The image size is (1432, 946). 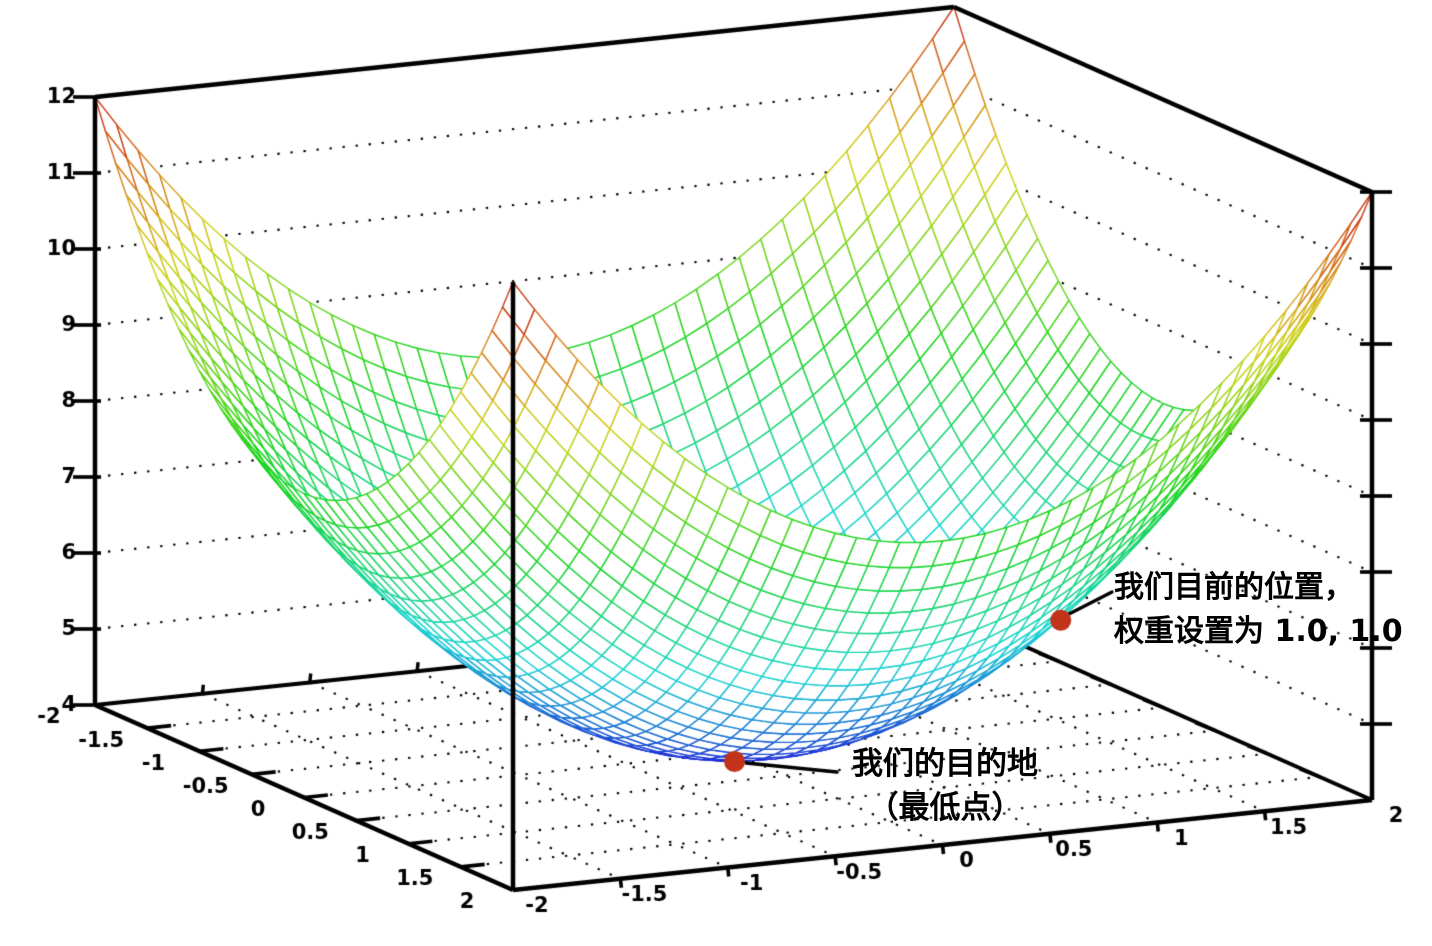 I want to click on annotation-destination: 我们的目的地 （最低点）, so click(x=945, y=786).